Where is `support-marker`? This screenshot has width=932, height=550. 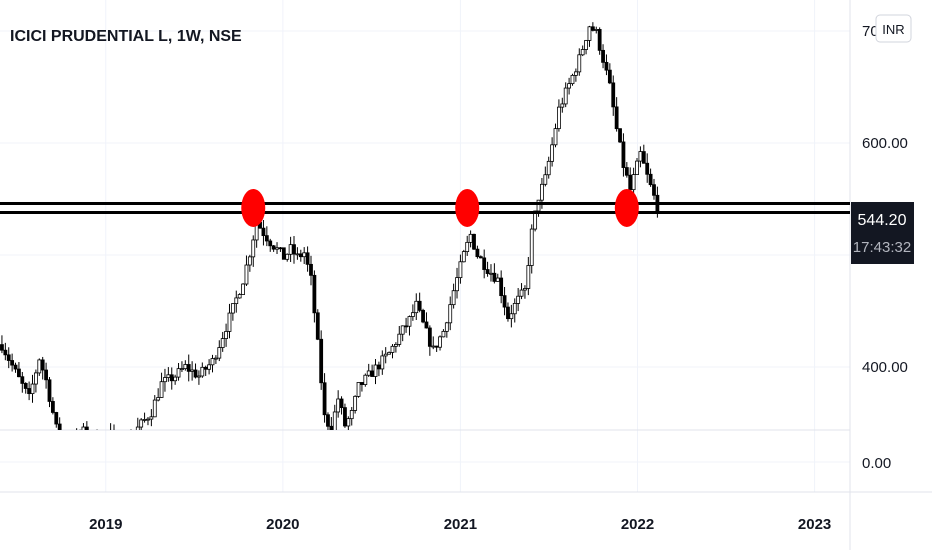 support-marker is located at coordinates (253, 207).